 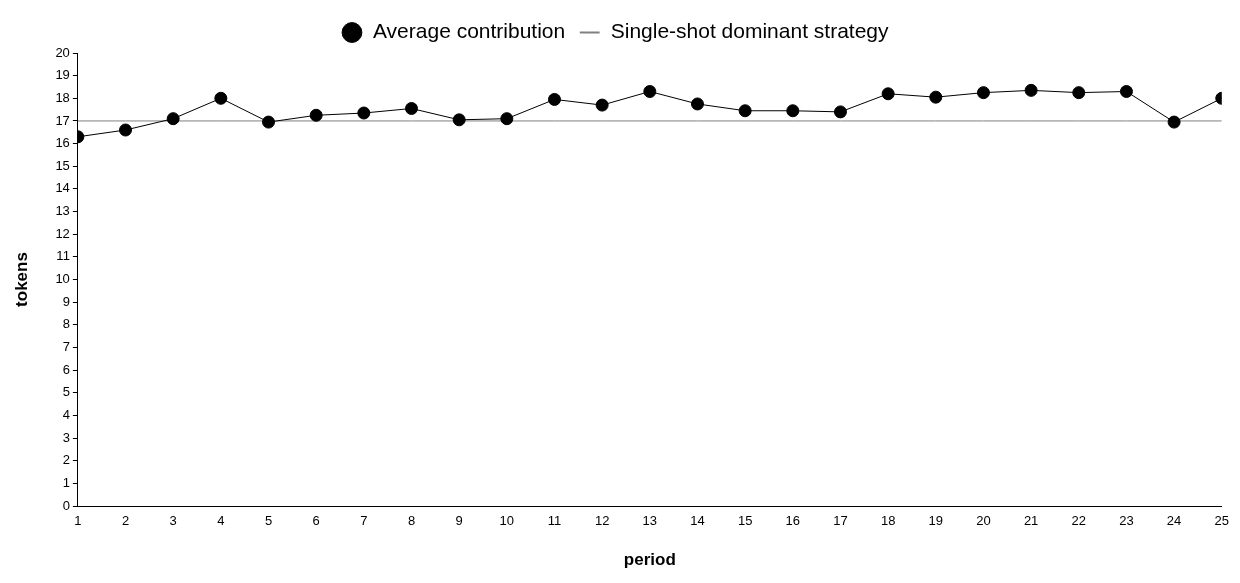 I want to click on y-tick-label: 20, so click(x=62, y=52).